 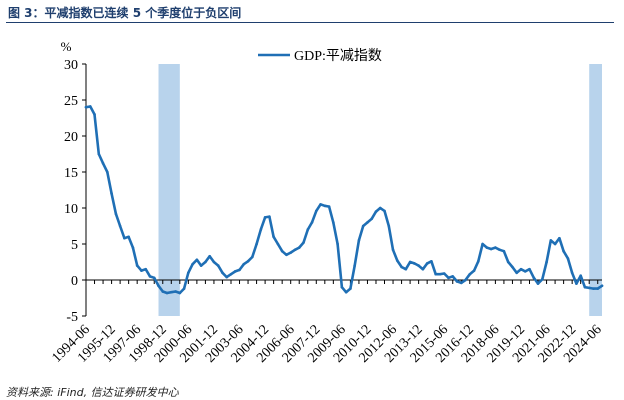 What do you see at coordinates (125, 13) in the screenshot?
I see `figure-title: 图 3：平减指数已连续 5 个季度位于负区间` at bounding box center [125, 13].